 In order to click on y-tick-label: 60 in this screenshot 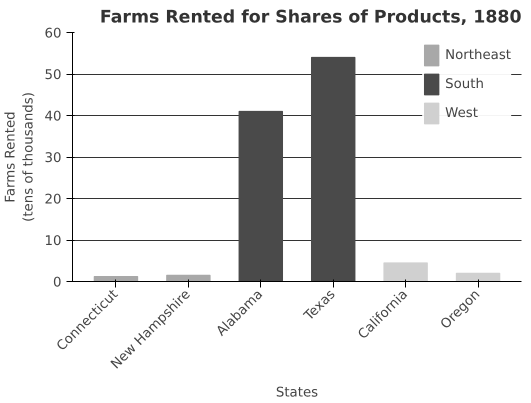, I will do `click(53, 34)`.